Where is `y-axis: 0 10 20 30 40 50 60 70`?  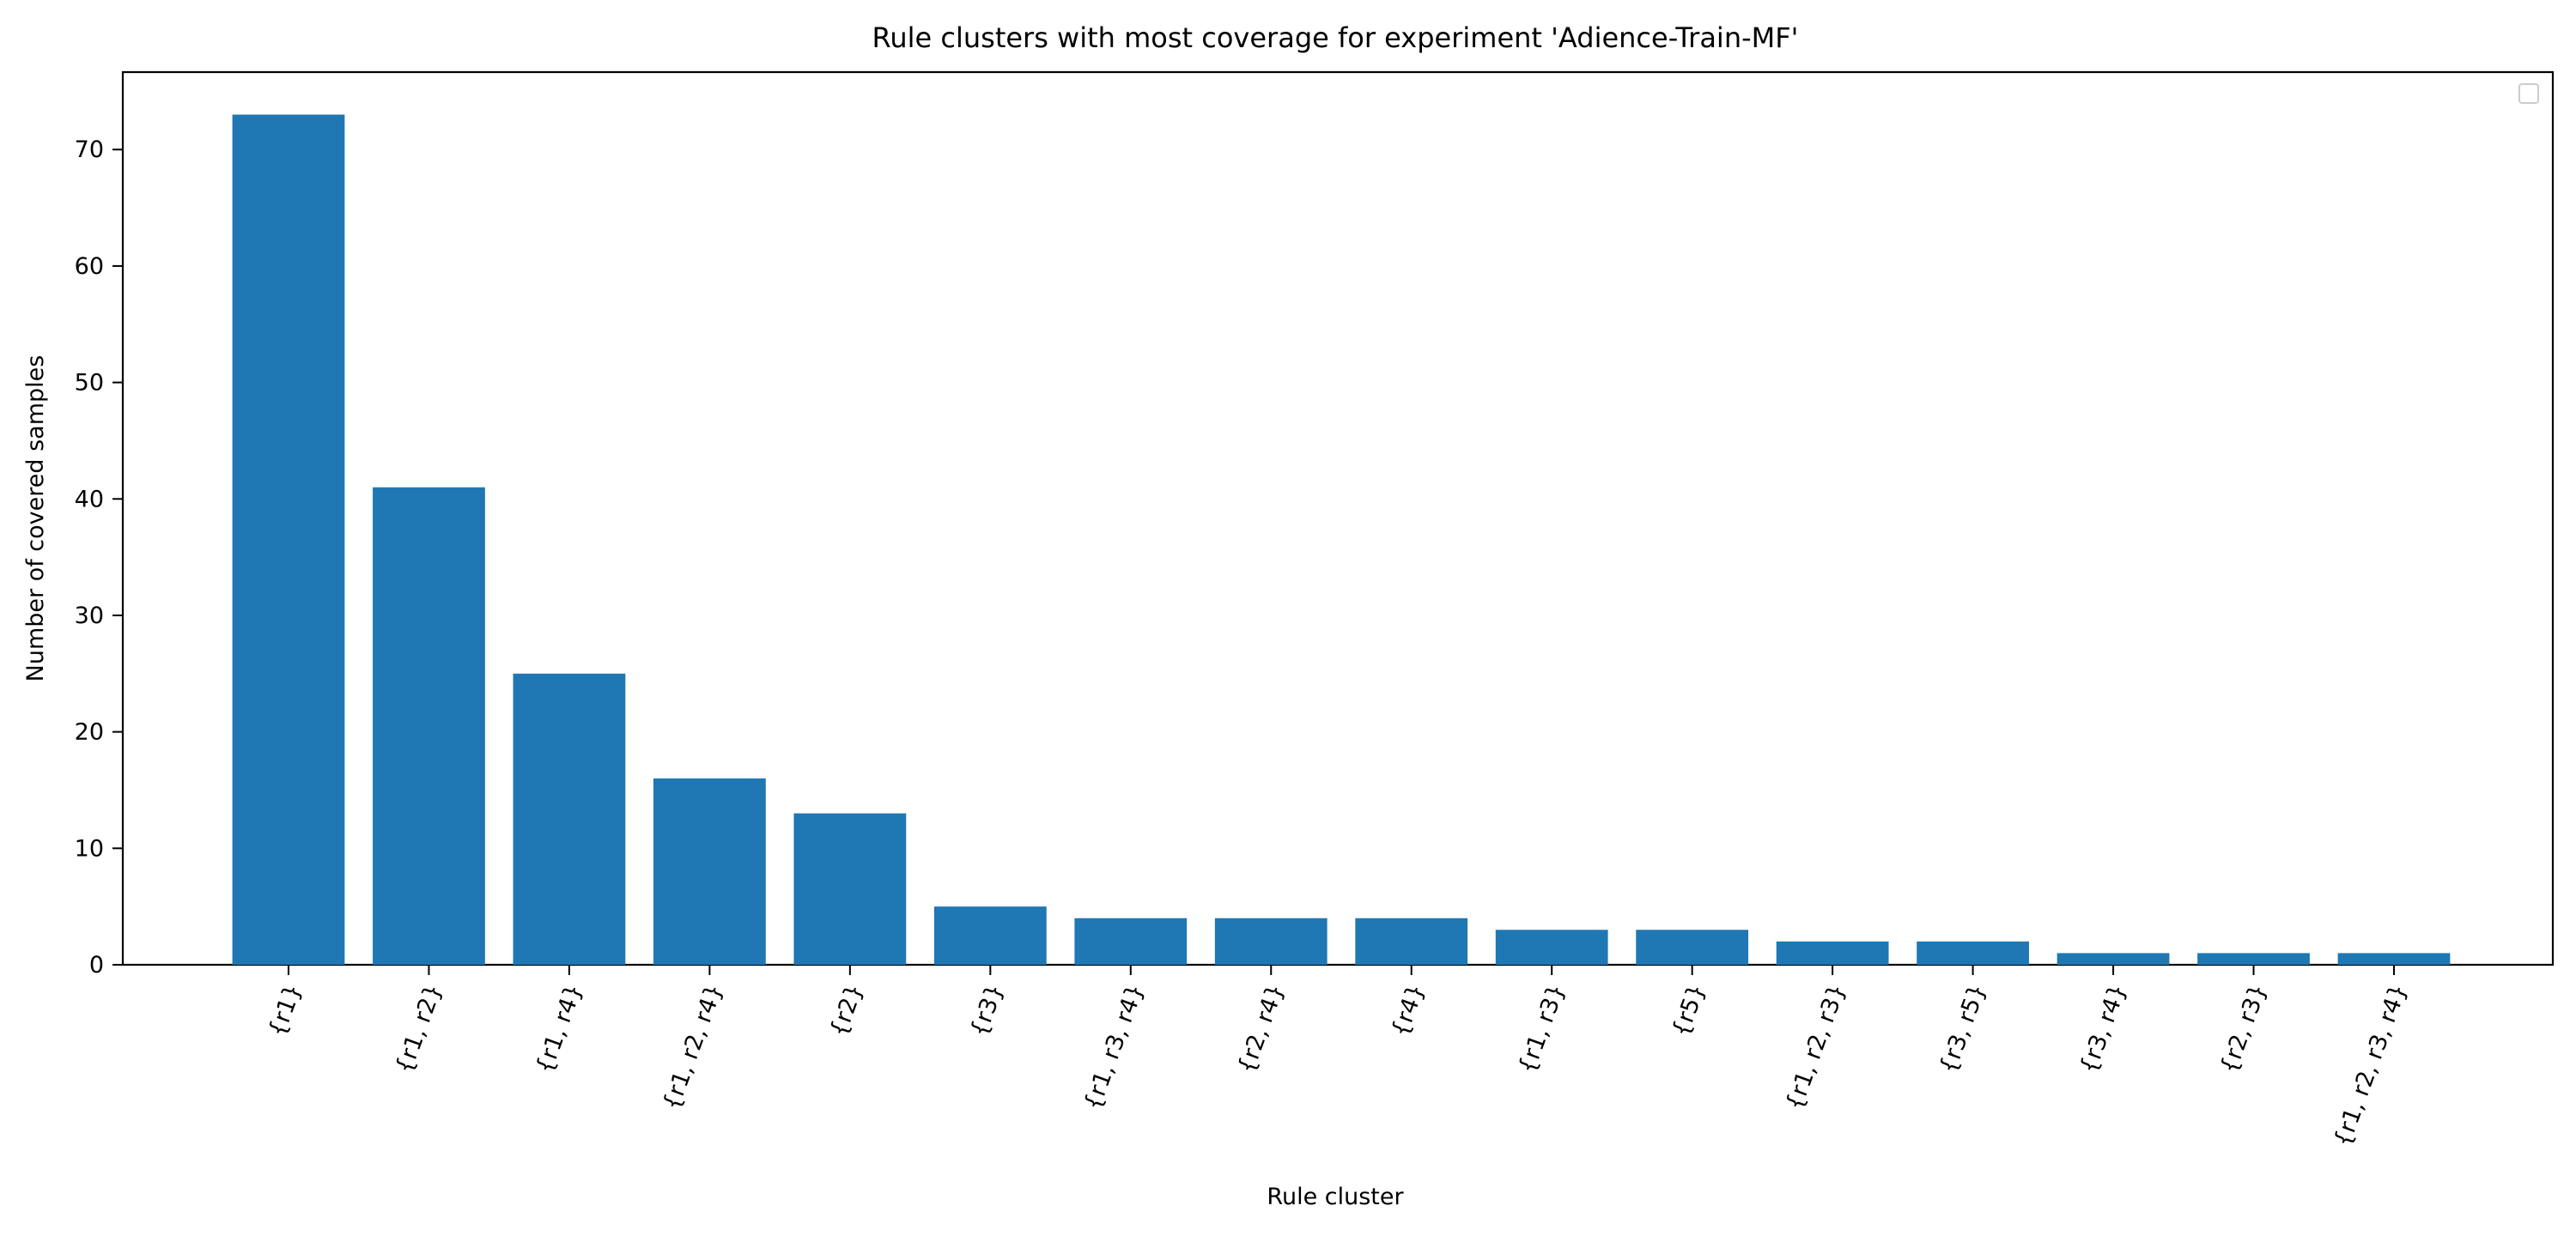 y-axis: 0 10 20 30 40 50 60 70 is located at coordinates (99, 557).